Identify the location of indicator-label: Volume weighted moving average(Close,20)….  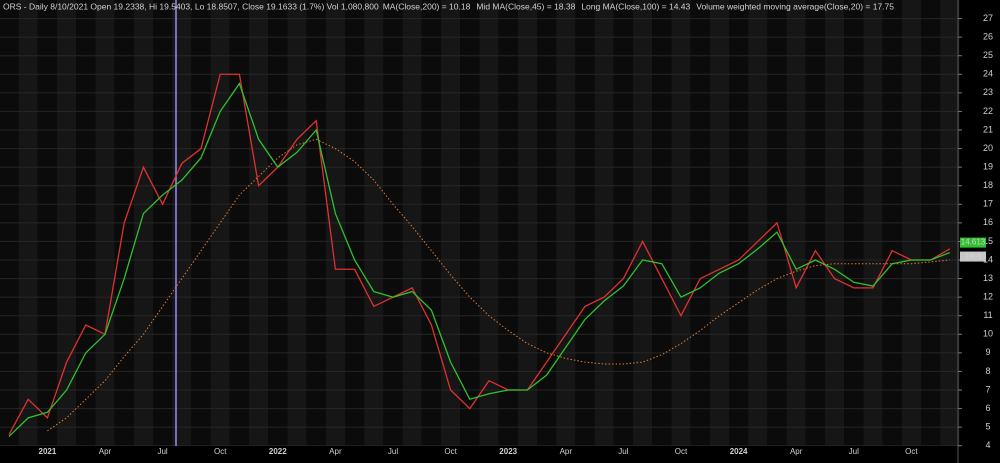
(795, 6).